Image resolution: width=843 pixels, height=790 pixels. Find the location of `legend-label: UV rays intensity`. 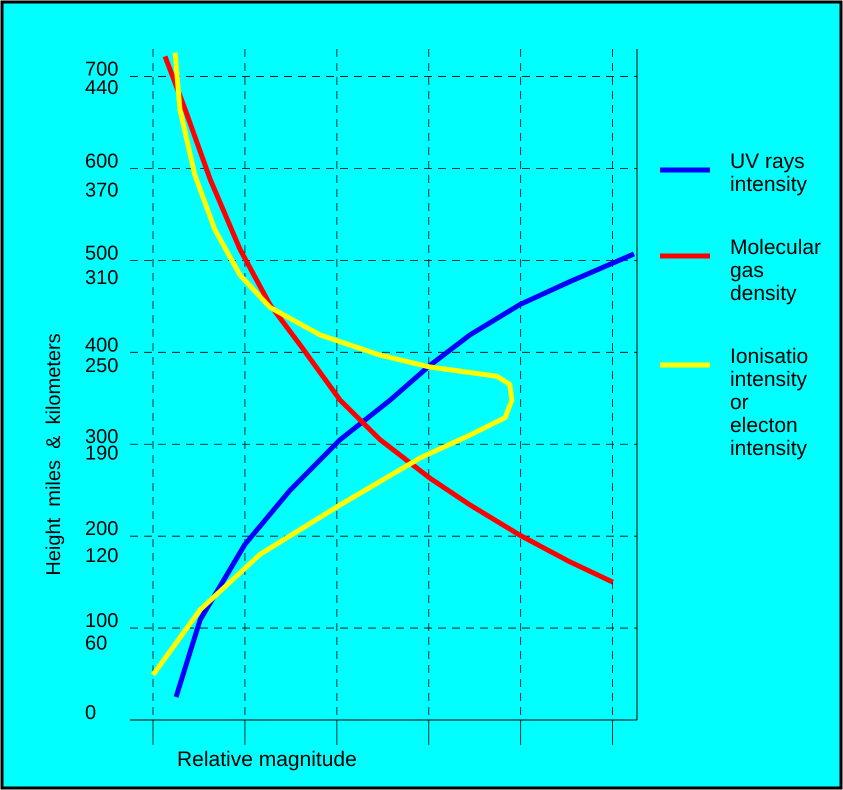

legend-label: UV rays intensity is located at coordinates (769, 173).